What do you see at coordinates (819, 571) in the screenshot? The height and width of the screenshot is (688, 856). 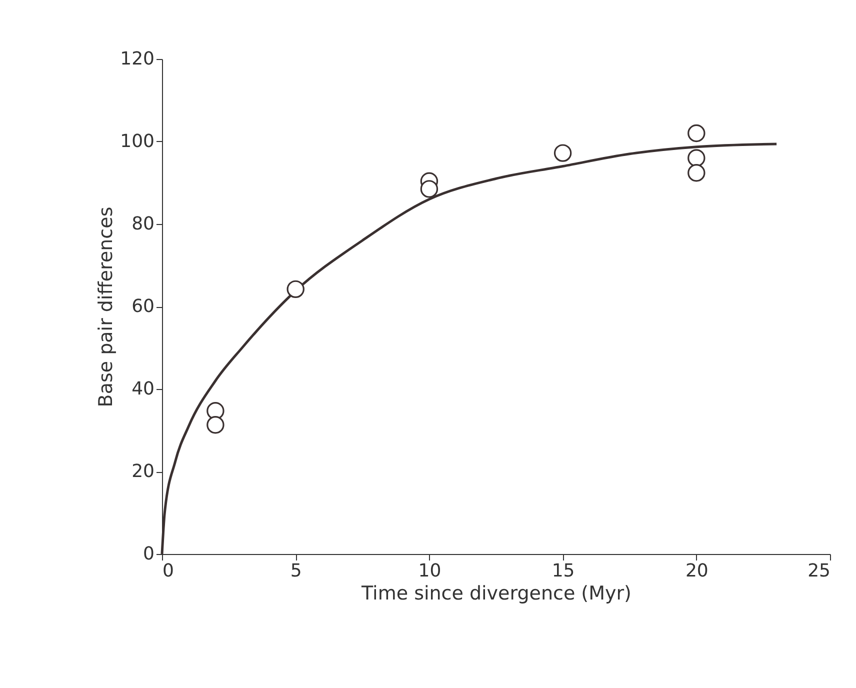 I see `x-tick-label: 25` at bounding box center [819, 571].